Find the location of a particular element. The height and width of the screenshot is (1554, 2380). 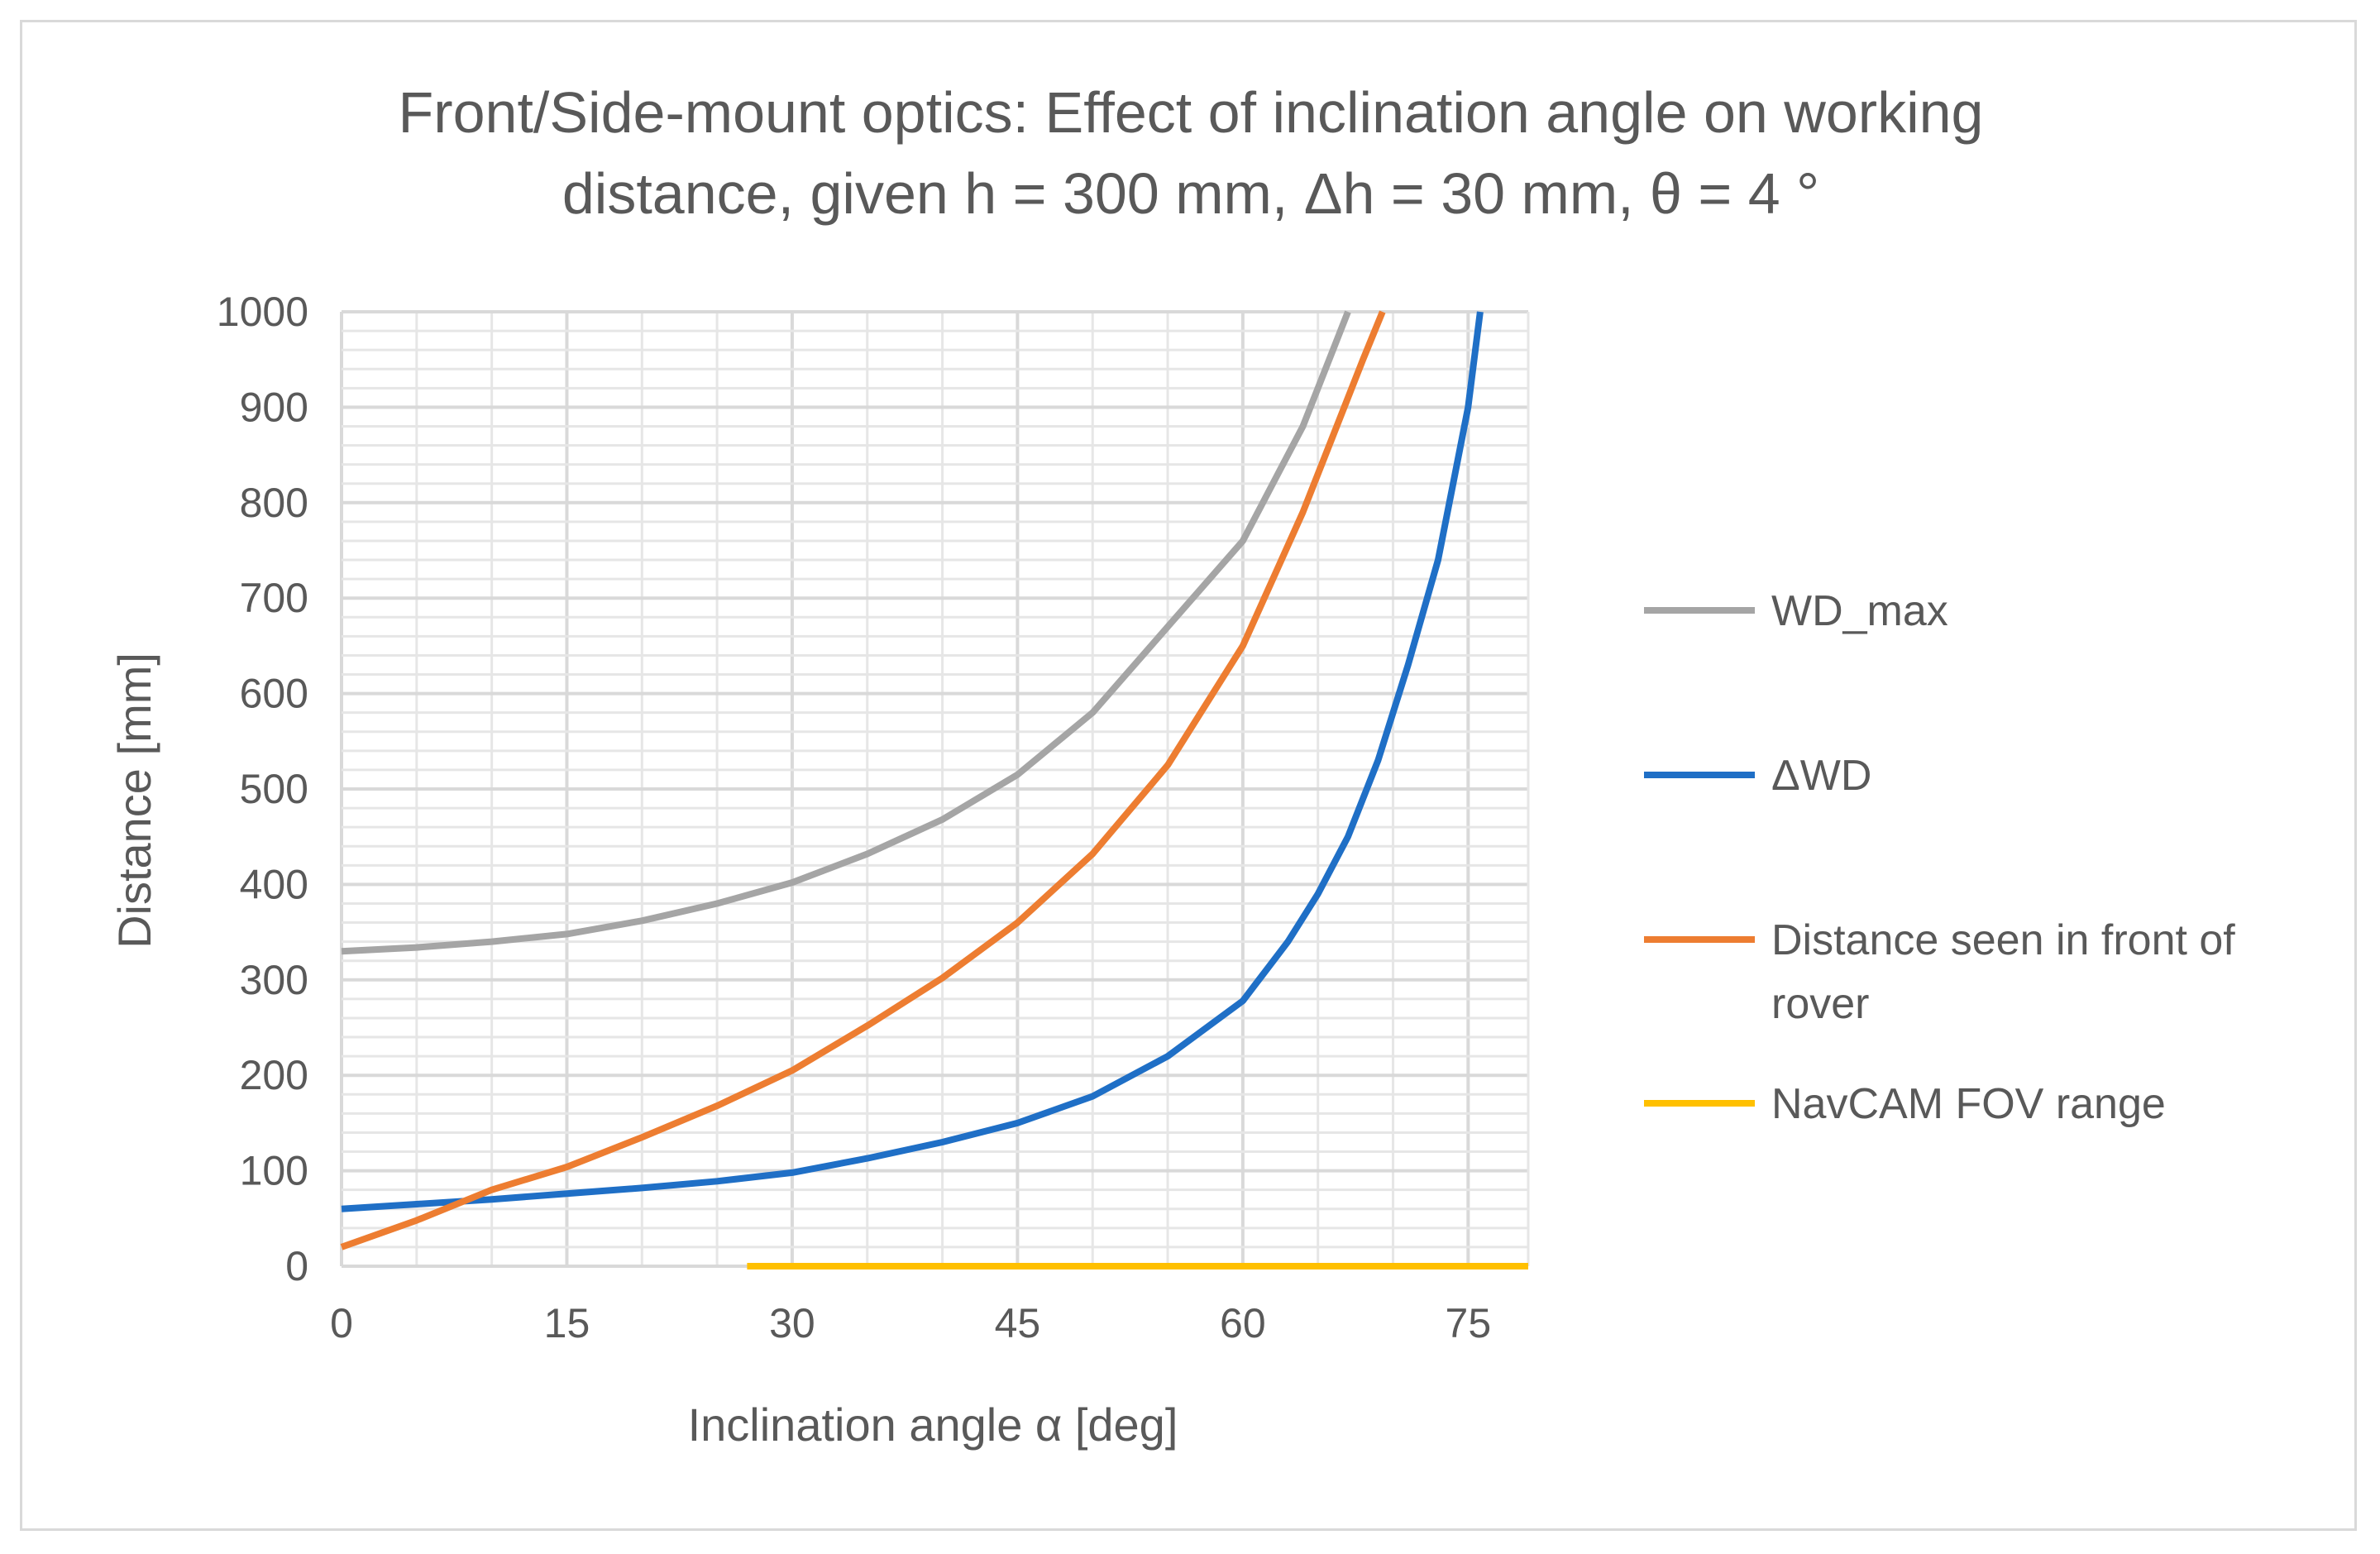

y-tick-label: 800 is located at coordinates (274, 503).